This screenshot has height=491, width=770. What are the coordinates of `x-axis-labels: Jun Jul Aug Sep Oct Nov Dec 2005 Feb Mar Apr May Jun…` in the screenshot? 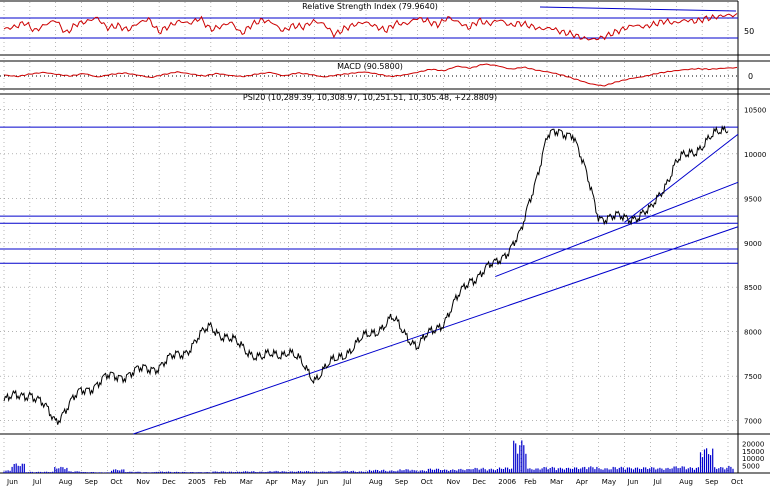 It's located at (374, 482).